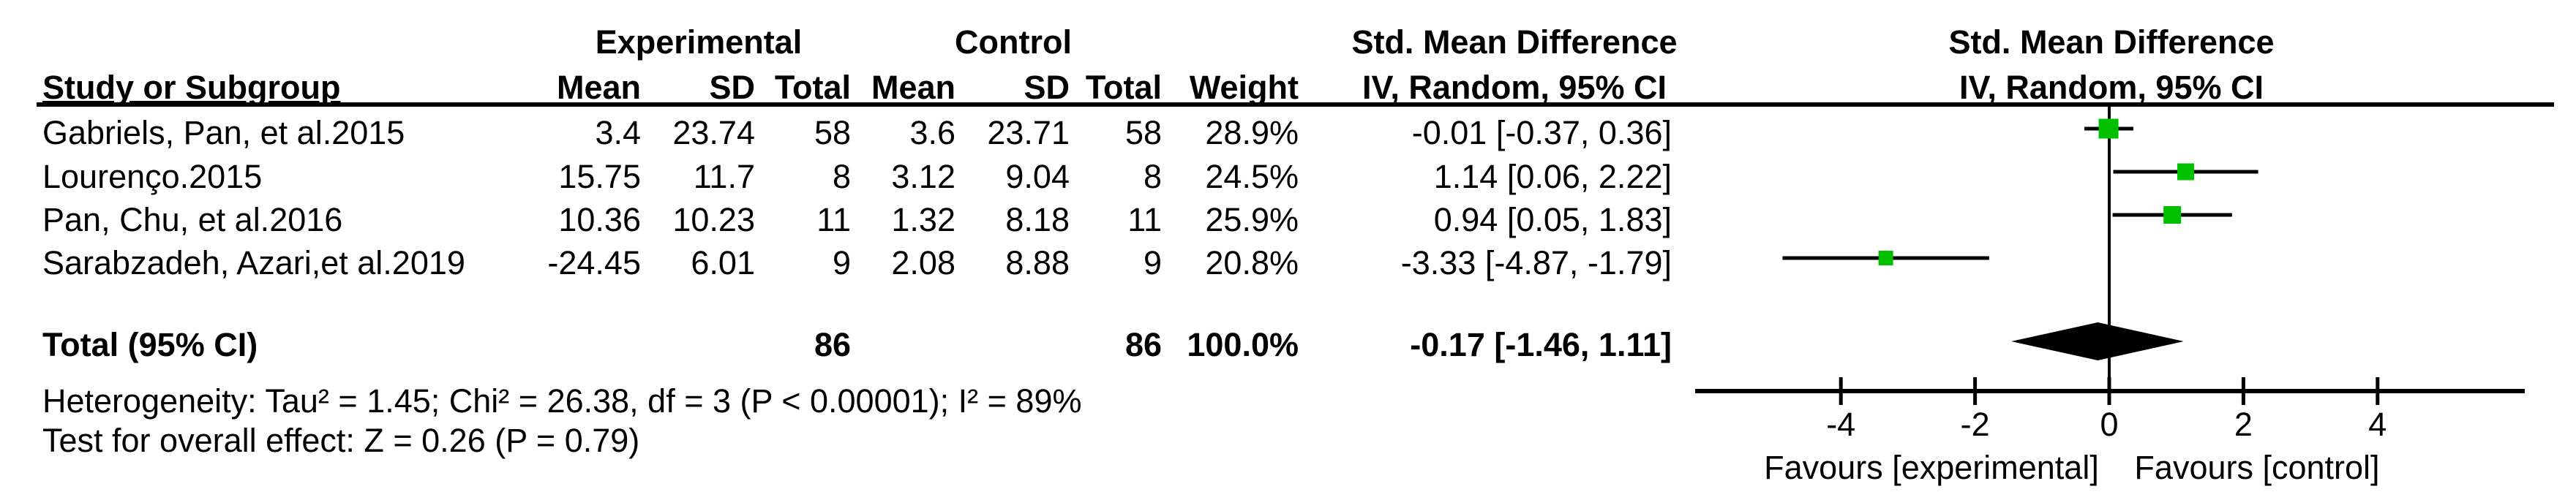 The height and width of the screenshot is (500, 2576). Describe the element at coordinates (152, 177) in the screenshot. I see `study-name: Lourenço.2015` at that location.